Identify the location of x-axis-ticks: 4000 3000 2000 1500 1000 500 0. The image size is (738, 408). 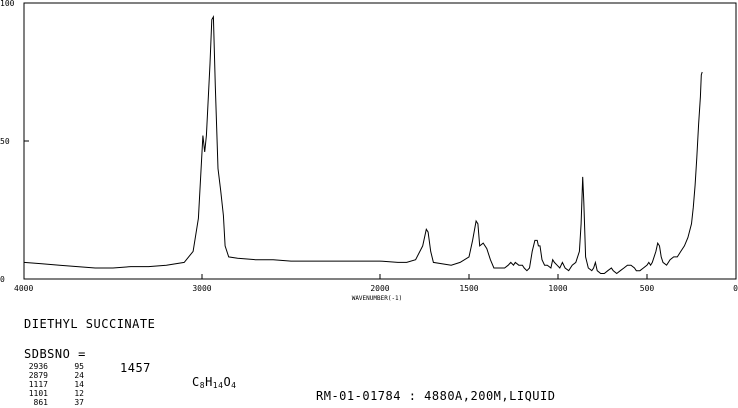
(376, 283).